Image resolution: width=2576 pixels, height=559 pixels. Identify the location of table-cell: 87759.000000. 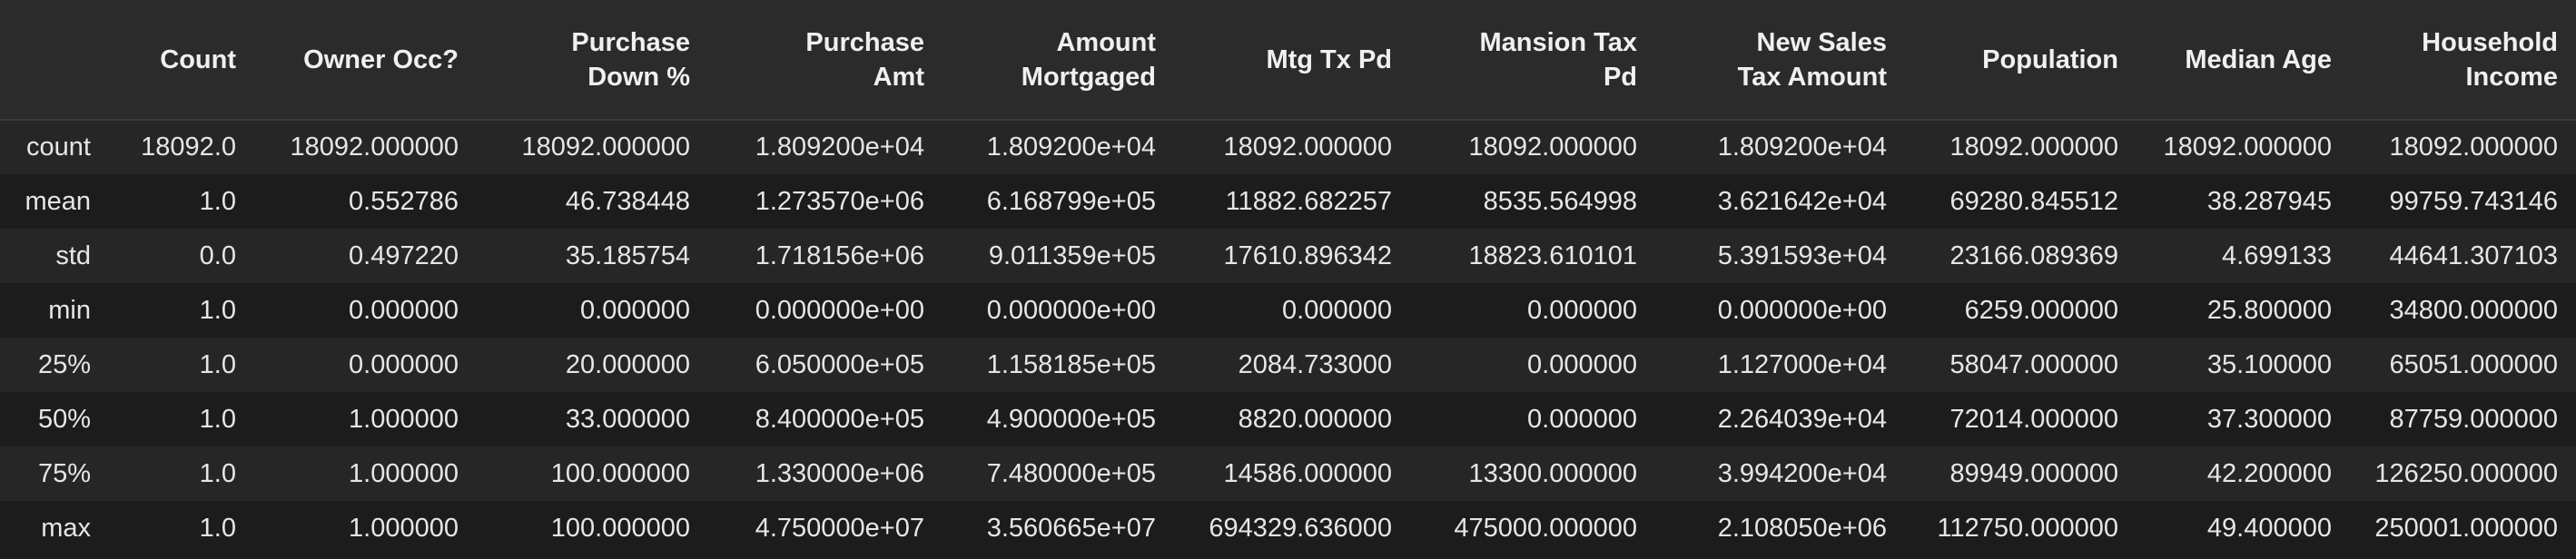
(2473, 419).